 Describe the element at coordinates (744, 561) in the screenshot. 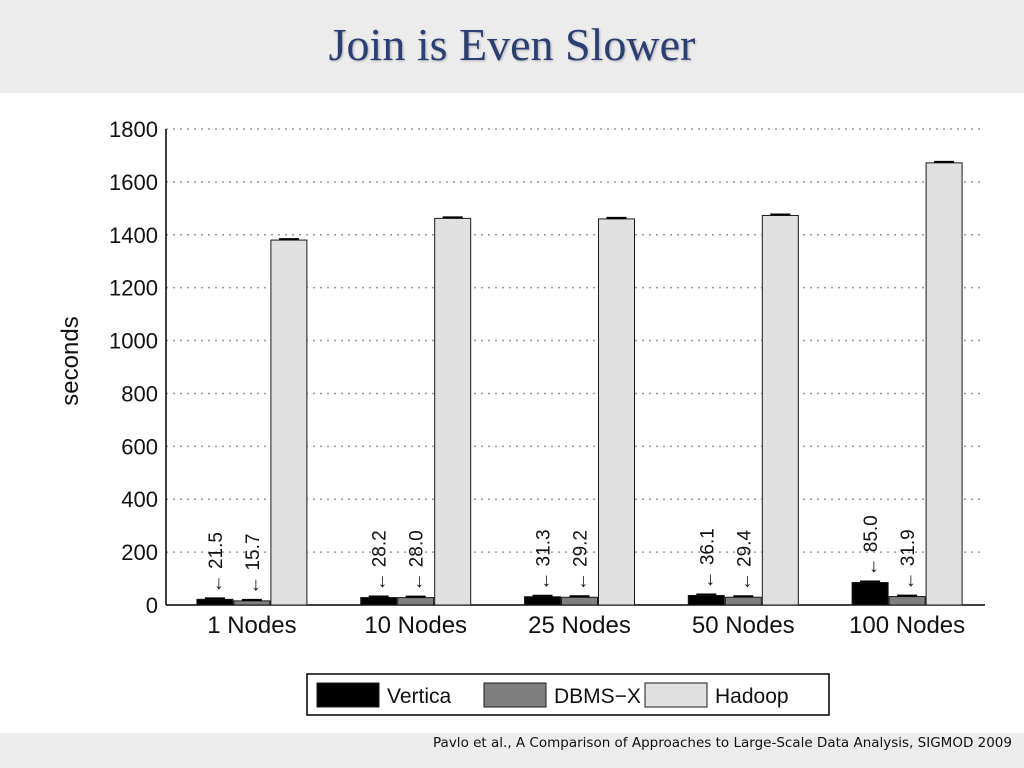

I see `data-label: ← 29.4` at that location.